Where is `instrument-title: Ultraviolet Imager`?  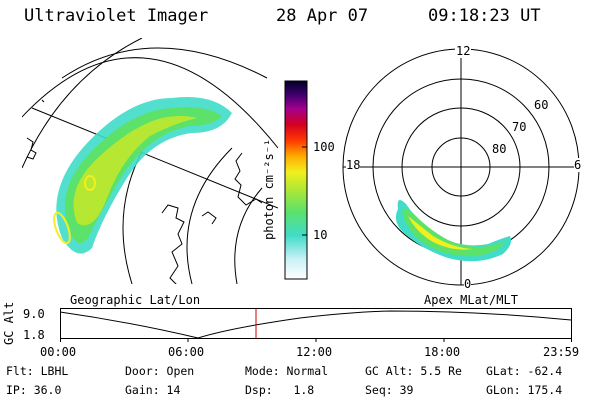 instrument-title: Ultraviolet Imager is located at coordinates (116, 16).